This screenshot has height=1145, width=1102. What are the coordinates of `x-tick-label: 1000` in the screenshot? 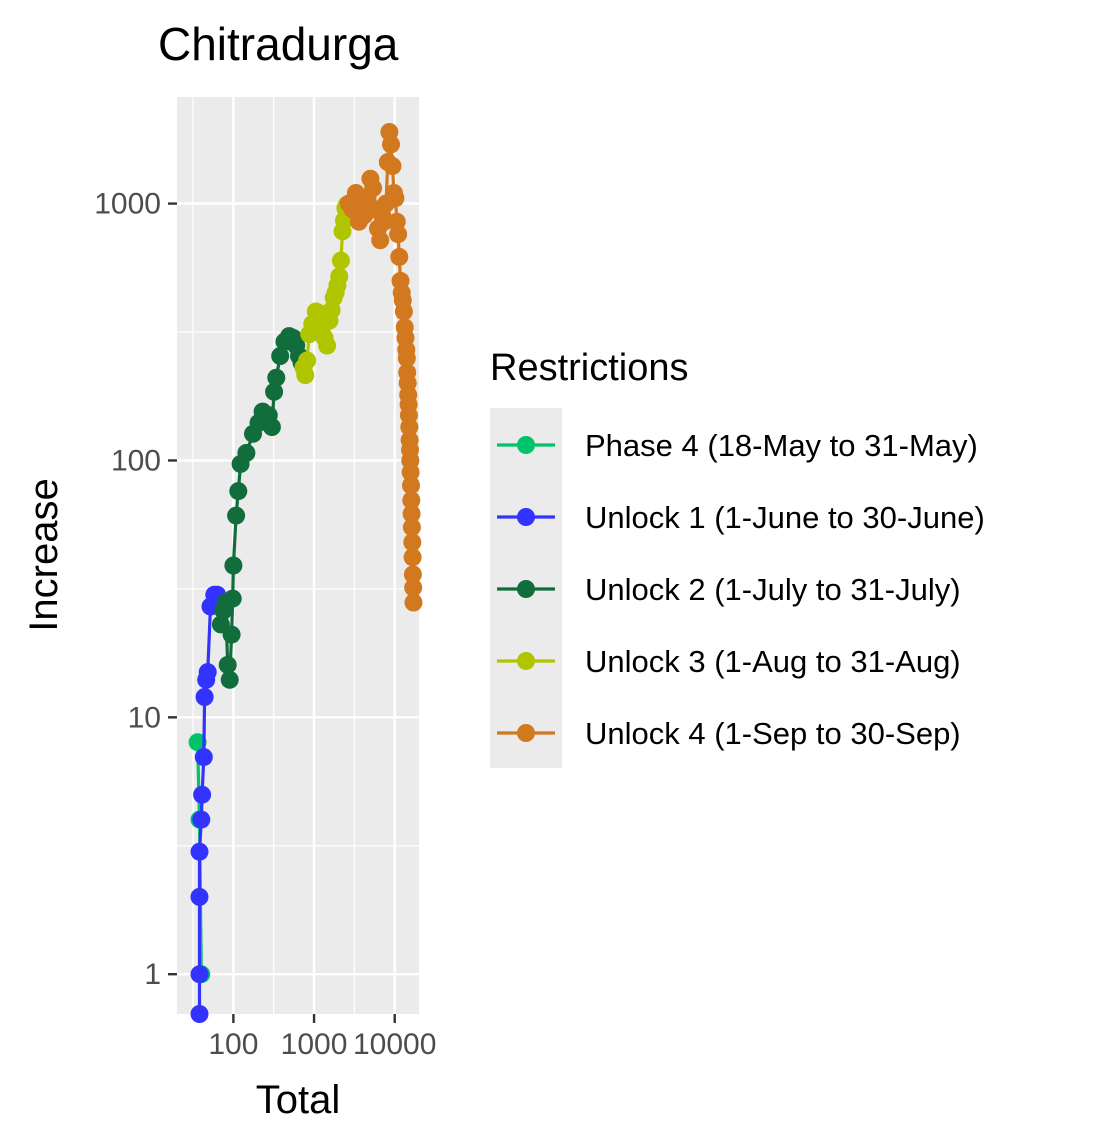 It's located at (314, 1044).